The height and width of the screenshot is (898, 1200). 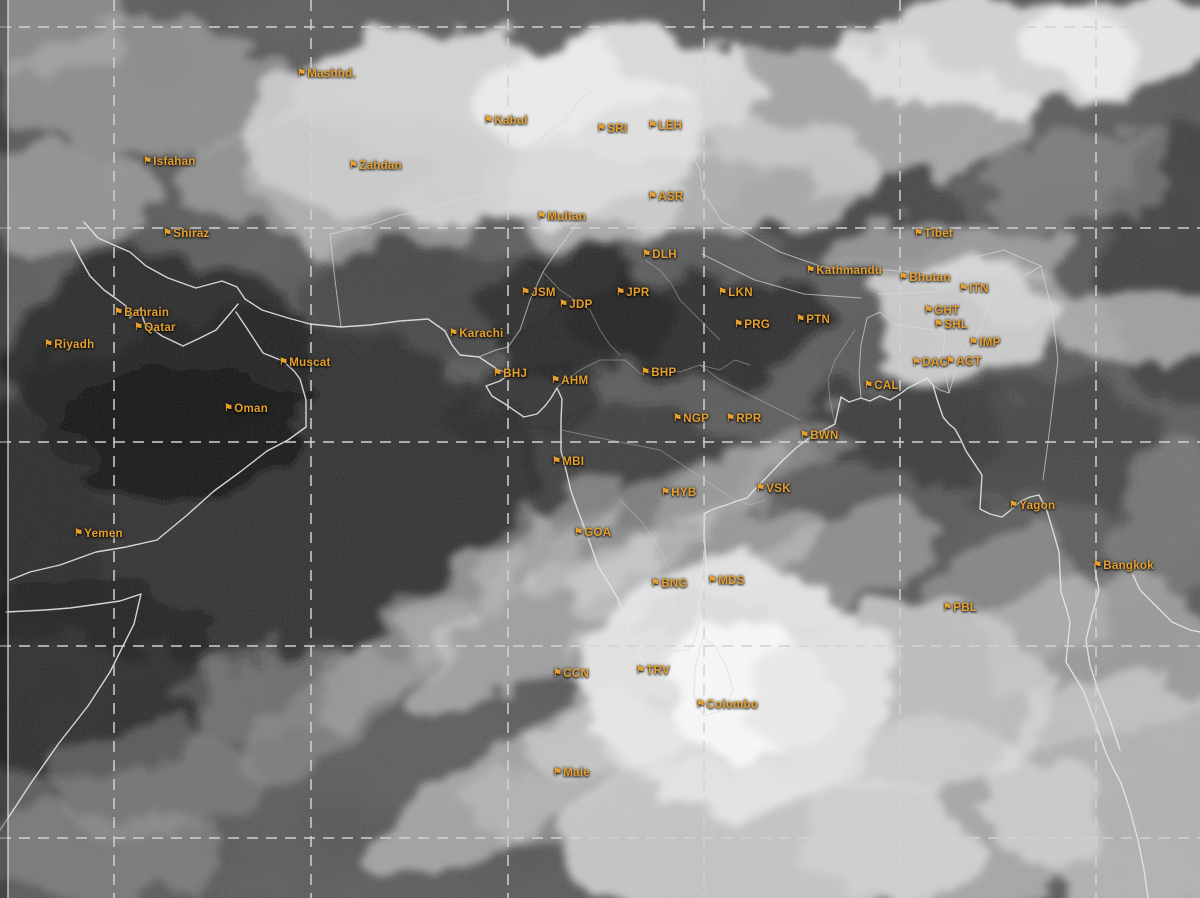 What do you see at coordinates (155, 328) in the screenshot?
I see `city-label-qatar: ⚑ Qatar` at bounding box center [155, 328].